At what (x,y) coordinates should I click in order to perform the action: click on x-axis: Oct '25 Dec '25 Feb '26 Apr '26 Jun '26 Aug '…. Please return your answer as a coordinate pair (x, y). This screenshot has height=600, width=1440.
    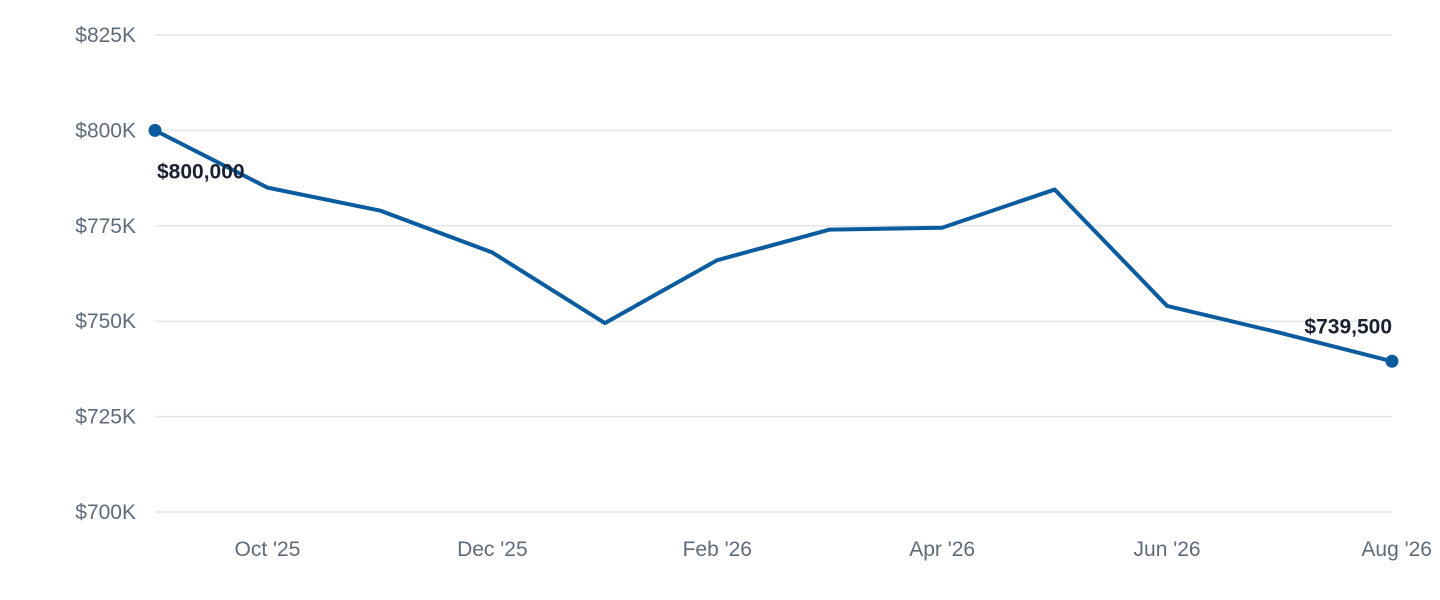
    Looking at the image, I should click on (833, 549).